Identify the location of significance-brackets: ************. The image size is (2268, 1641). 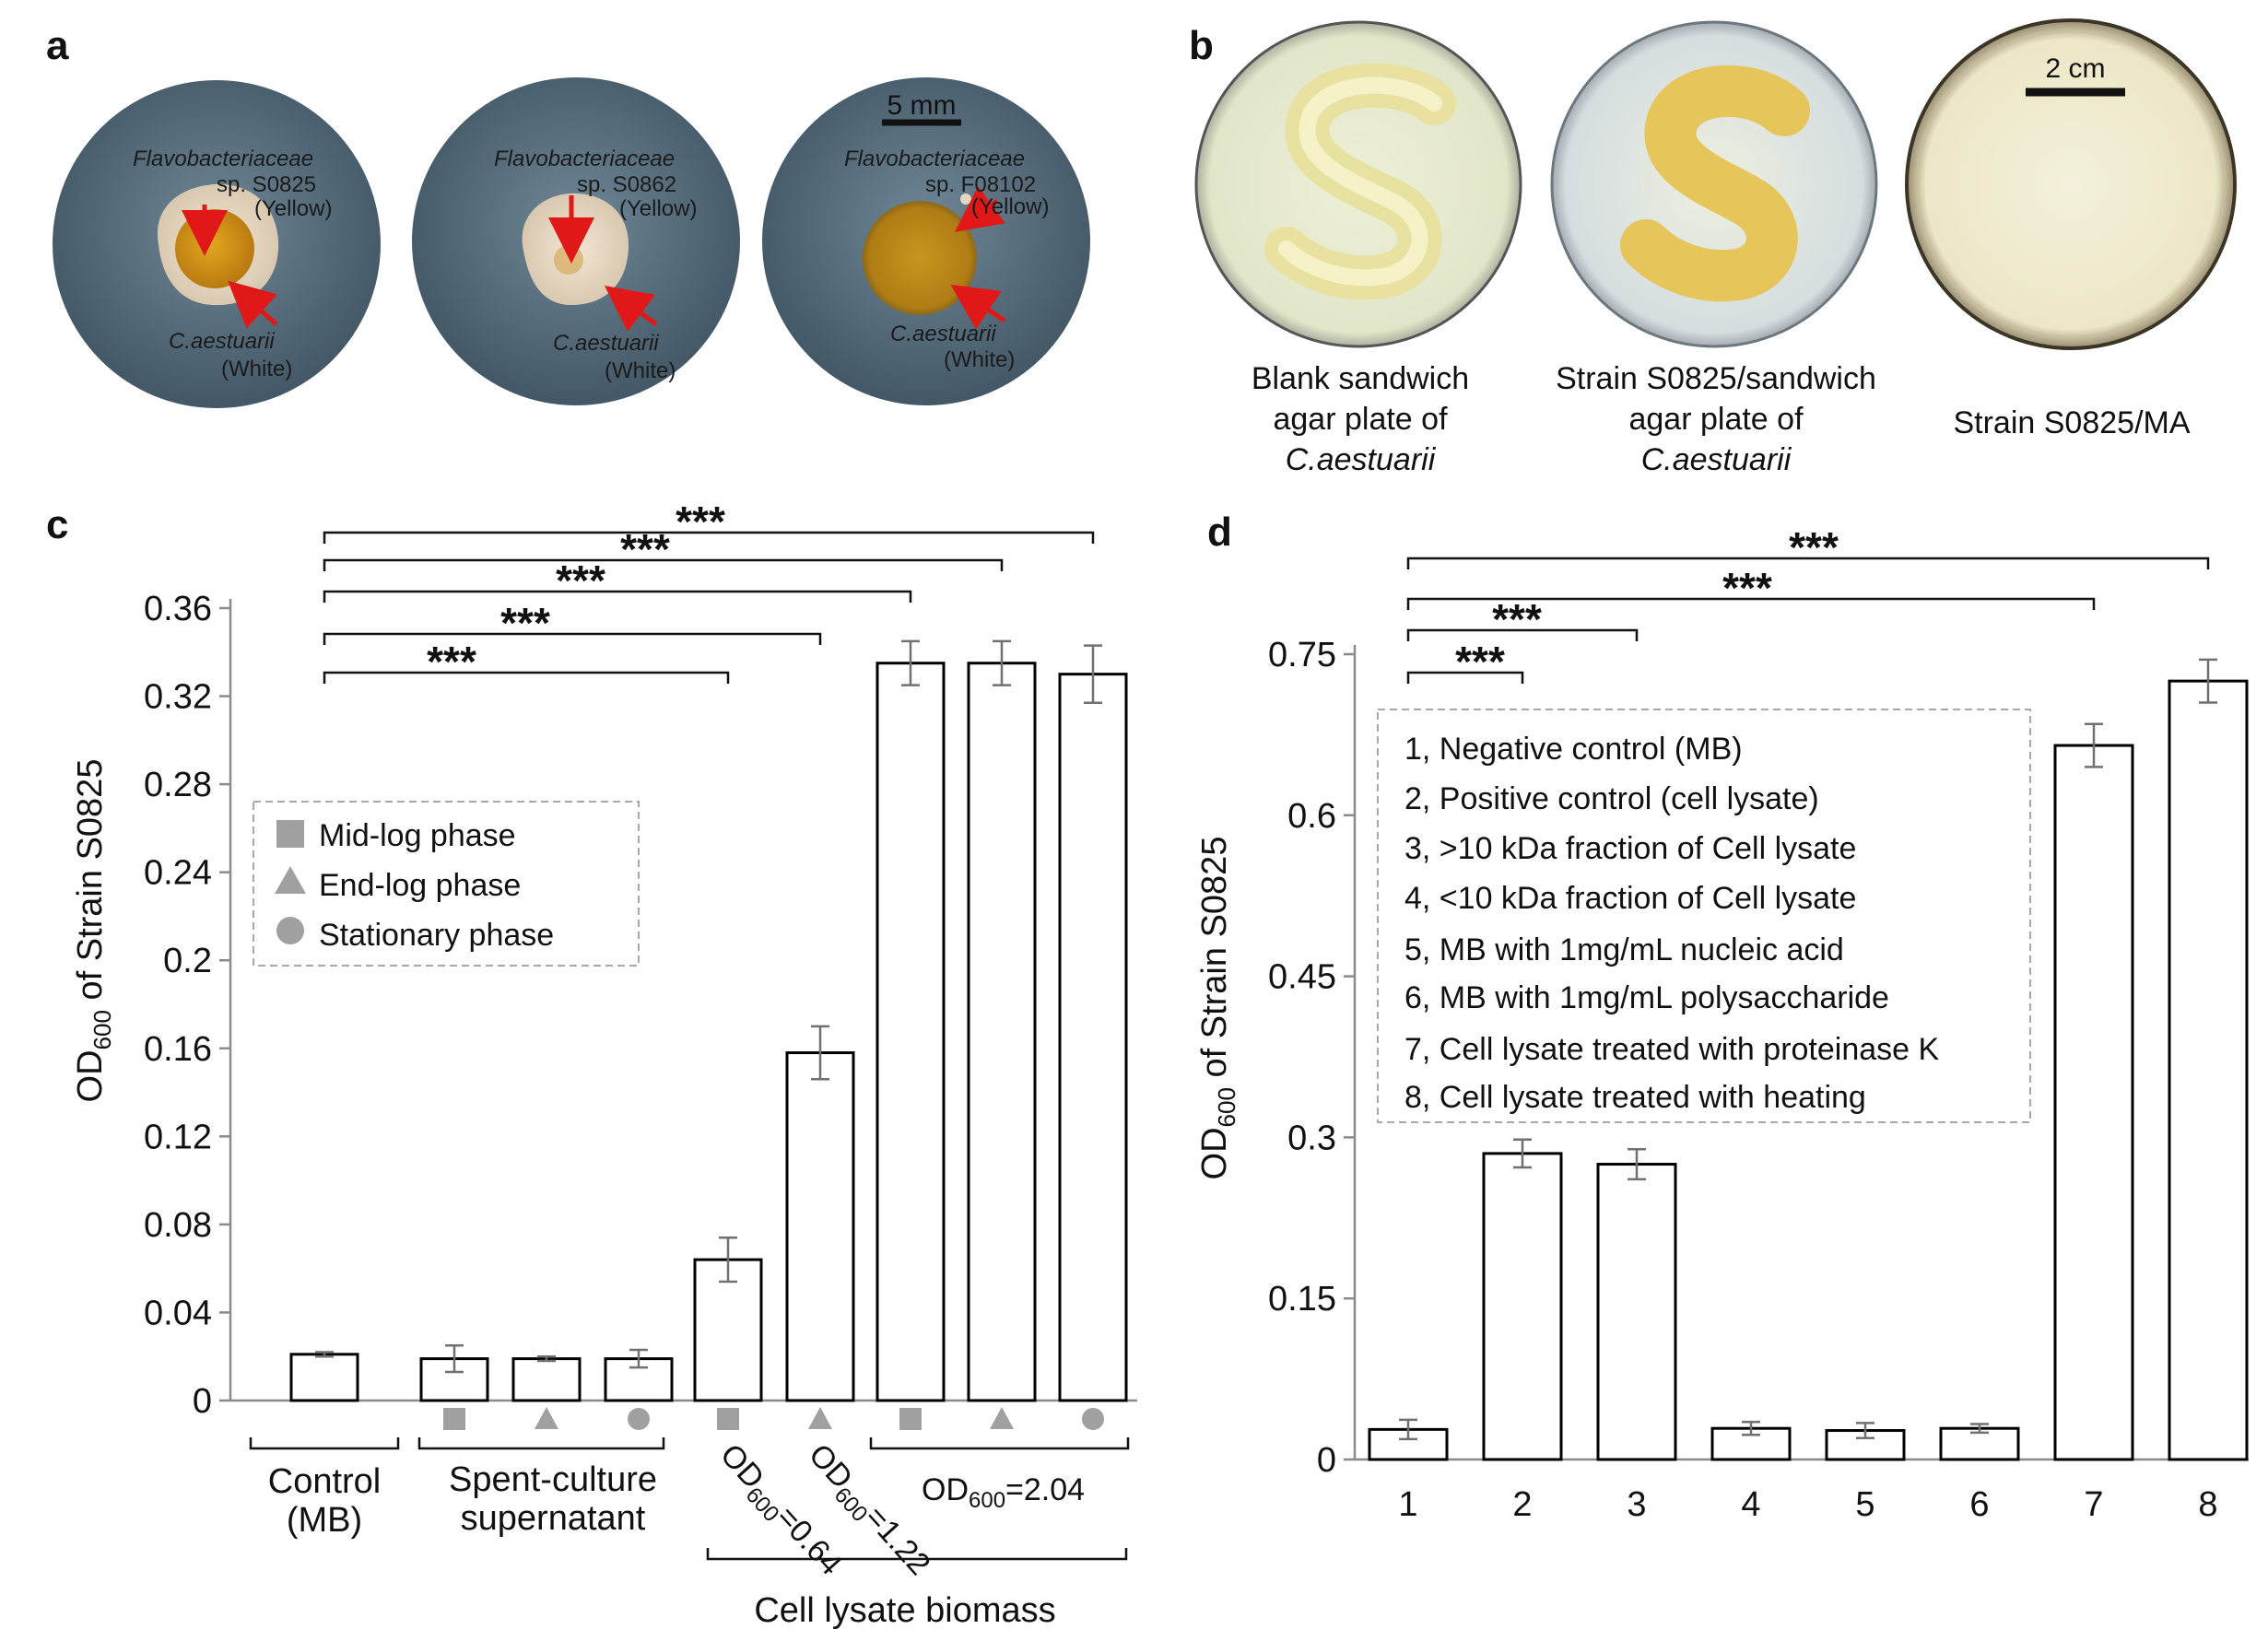
(1808, 604).